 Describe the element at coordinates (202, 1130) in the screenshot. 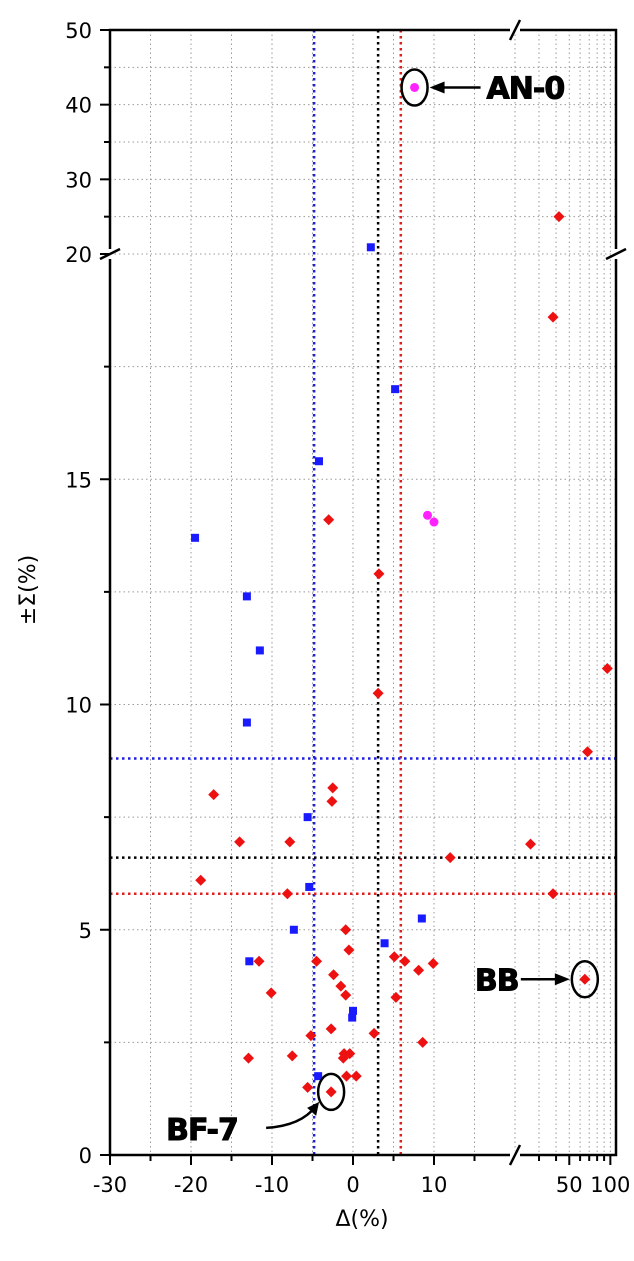

I see `annotation-label: BF-7` at that location.